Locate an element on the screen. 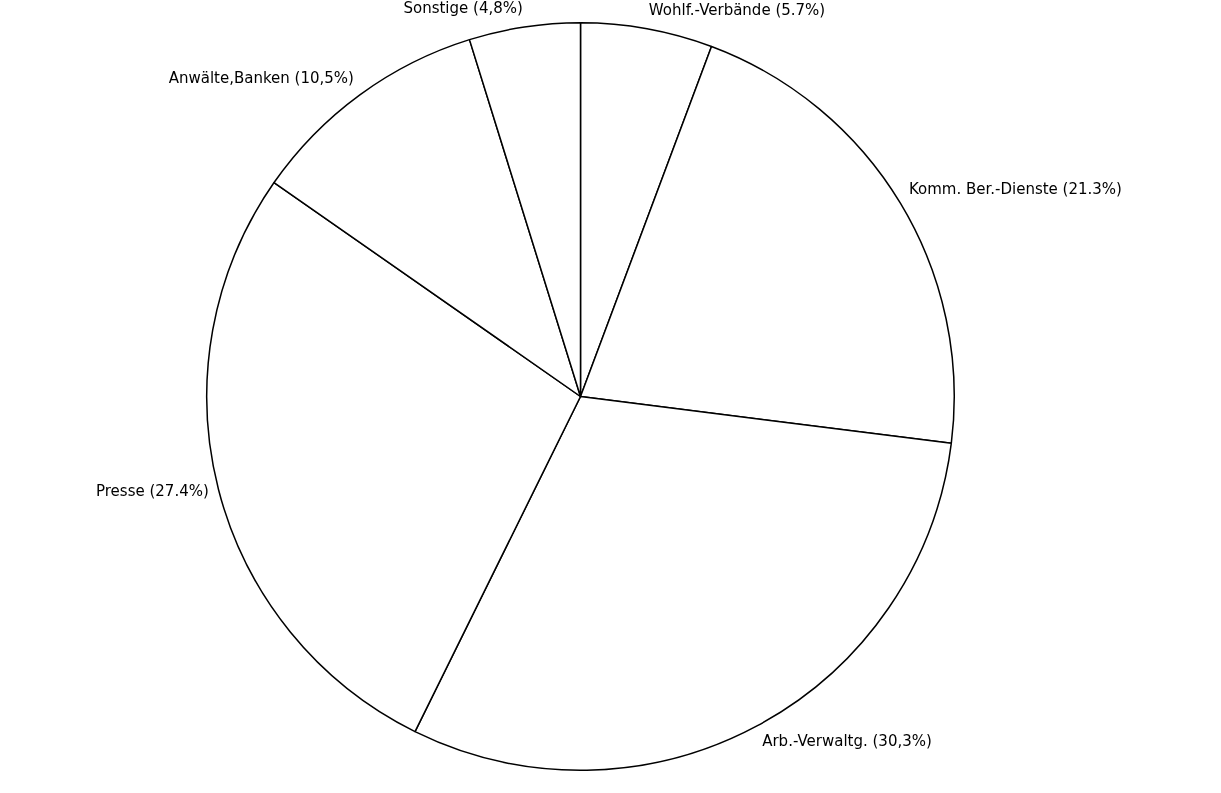 The width and height of the screenshot is (1221, 793). slice-label: Arb.-Verwaltg. (30,3%) is located at coordinates (847, 740).